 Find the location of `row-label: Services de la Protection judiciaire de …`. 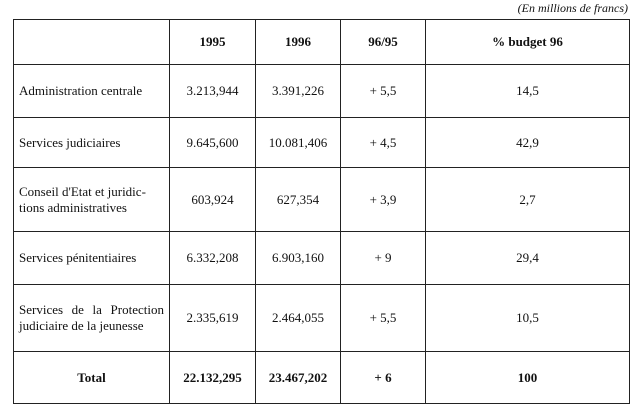

row-label: Services de la Protection judiciaire de … is located at coordinates (91, 318).